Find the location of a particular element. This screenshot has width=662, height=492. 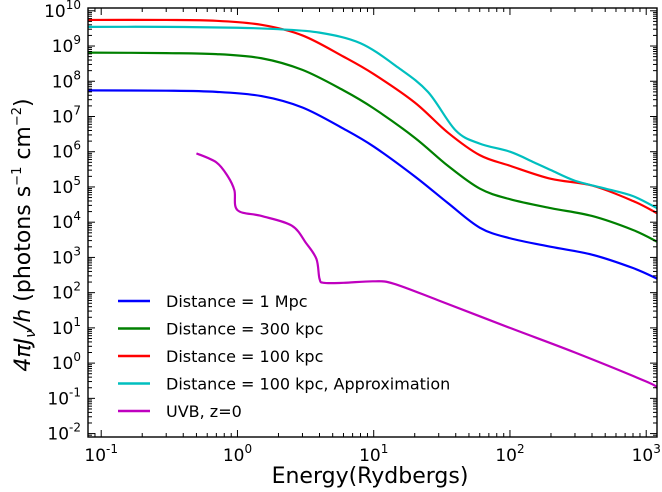

y-axis-label-sup2: −2 is located at coordinates (17, 116).